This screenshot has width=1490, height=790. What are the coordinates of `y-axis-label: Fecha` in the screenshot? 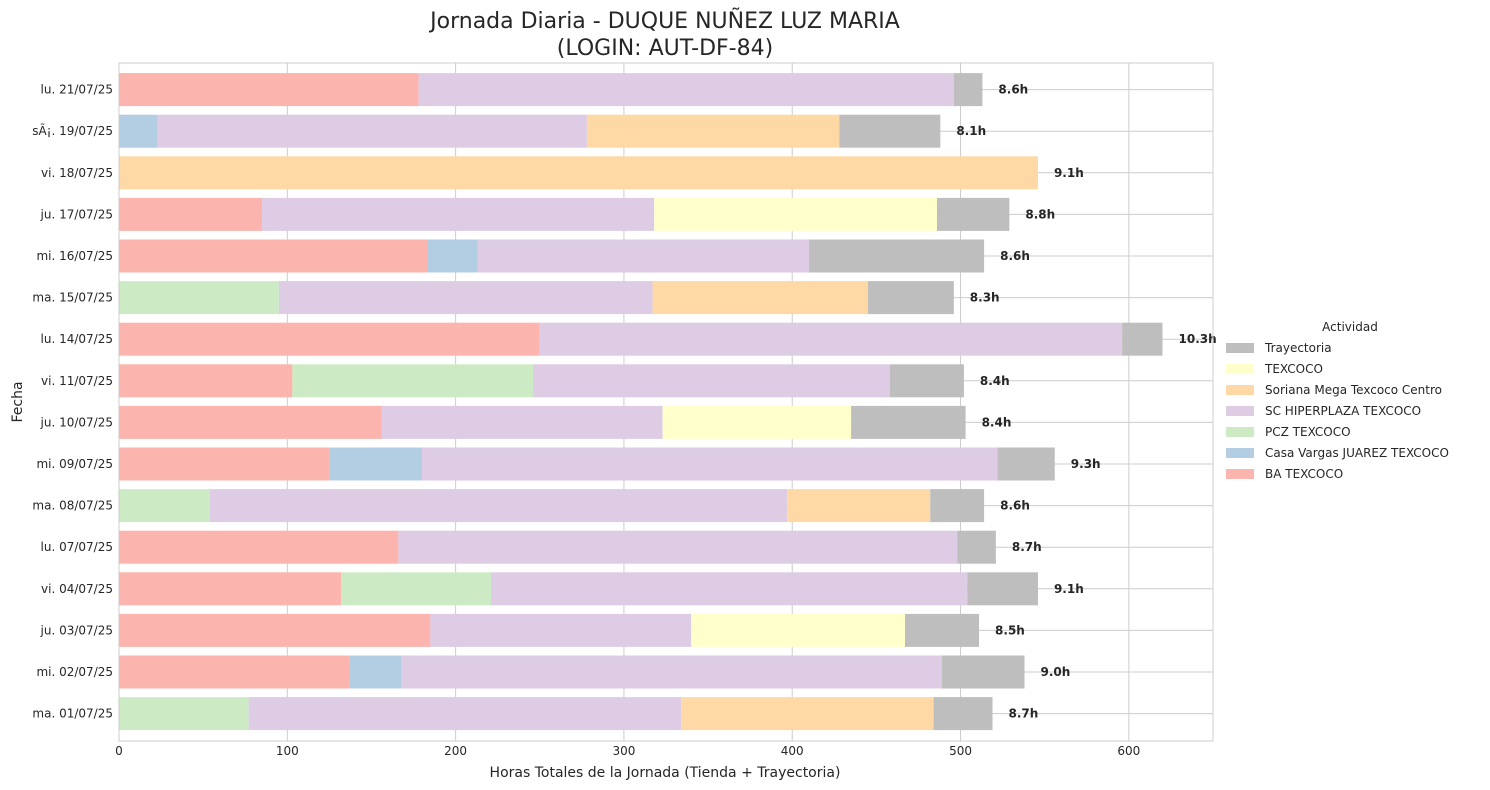 It's located at (18, 401).